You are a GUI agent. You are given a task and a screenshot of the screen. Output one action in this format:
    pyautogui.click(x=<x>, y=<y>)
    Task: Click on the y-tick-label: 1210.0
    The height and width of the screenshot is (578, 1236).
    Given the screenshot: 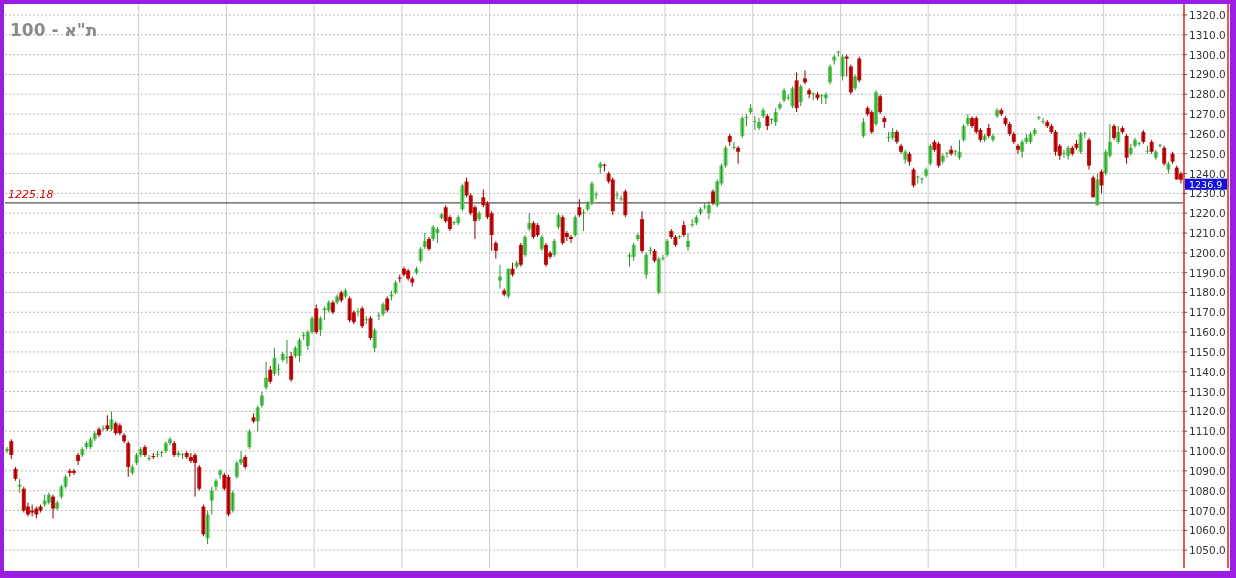 What is the action you would take?
    pyautogui.click(x=1207, y=233)
    